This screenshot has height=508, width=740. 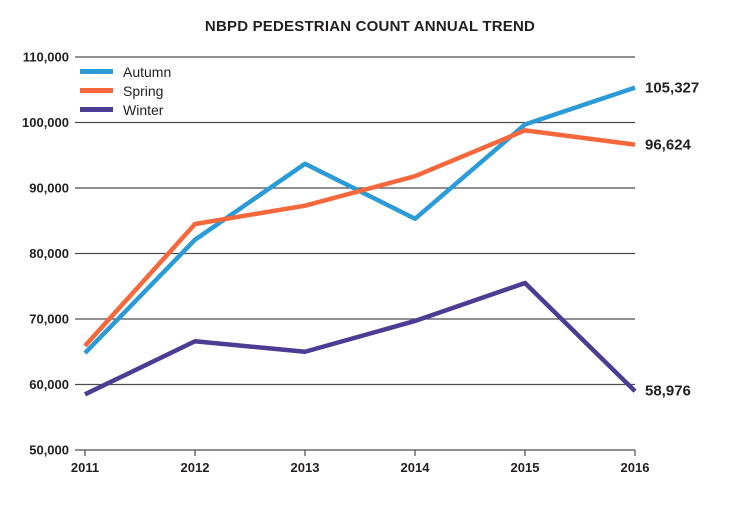 I want to click on chart-title: NBPD PEDESTRIAN COUNT ANNUAL TREND, so click(x=370, y=26).